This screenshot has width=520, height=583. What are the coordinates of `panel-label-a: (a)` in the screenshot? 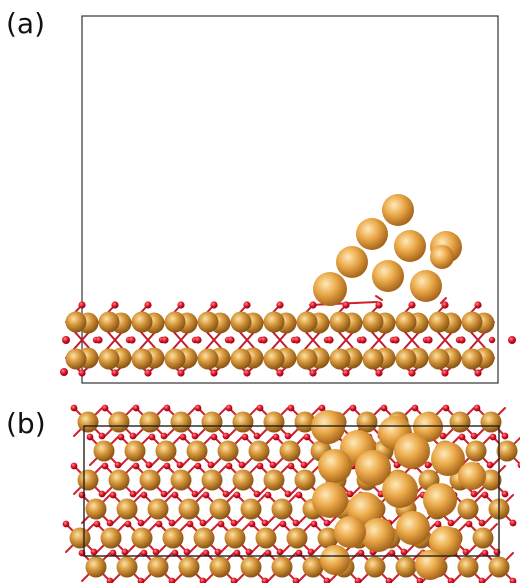 It's located at (26, 23).